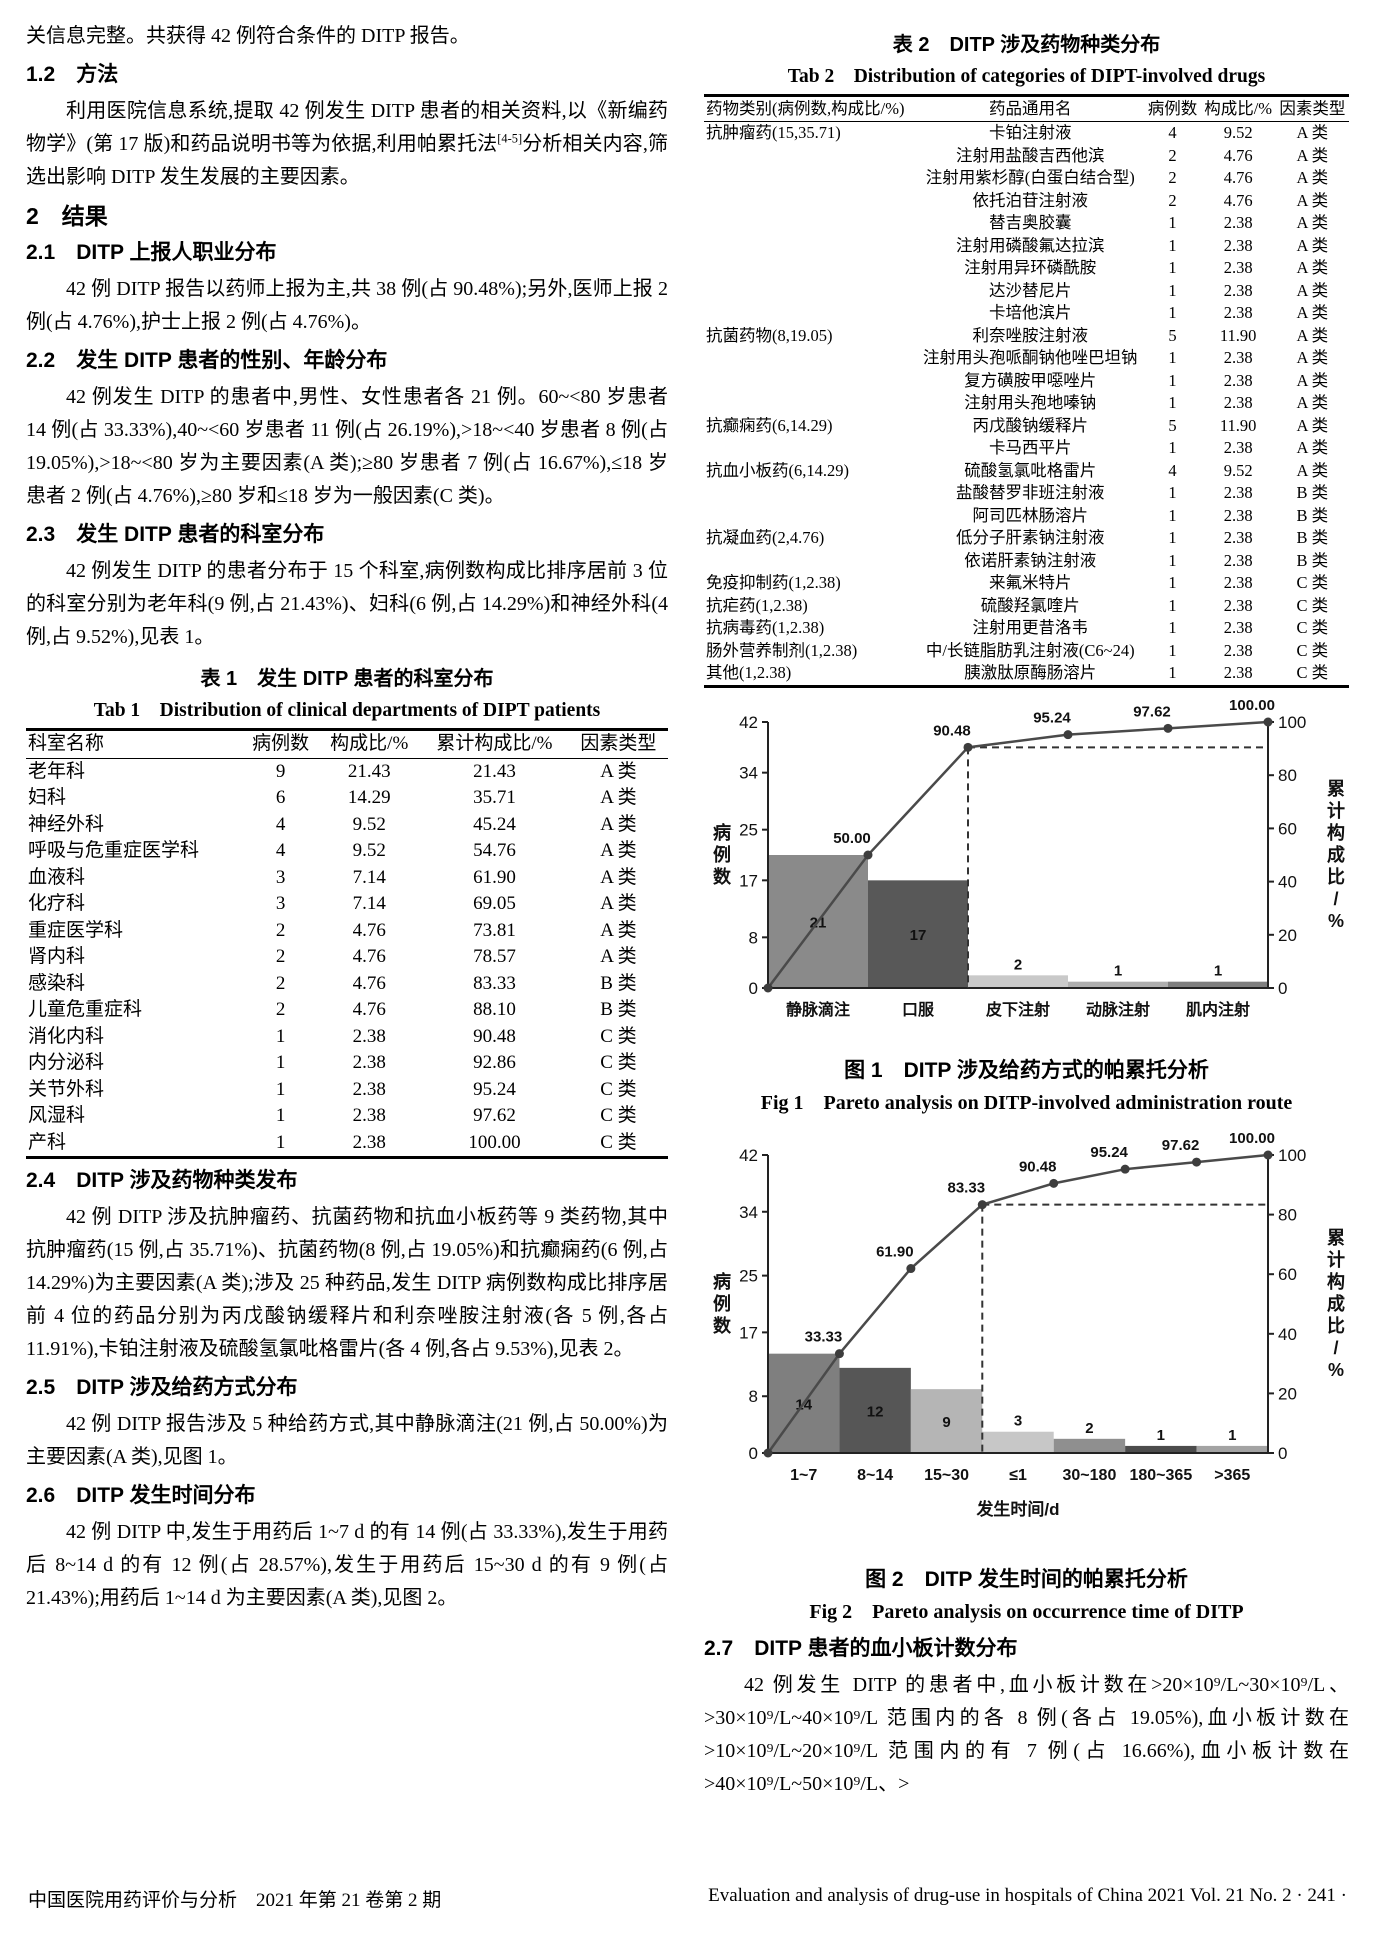 The height and width of the screenshot is (1940, 1375). Describe the element at coordinates (1030, 605) in the screenshot. I see `table-cell: 硫酸羟氯喹片` at that location.